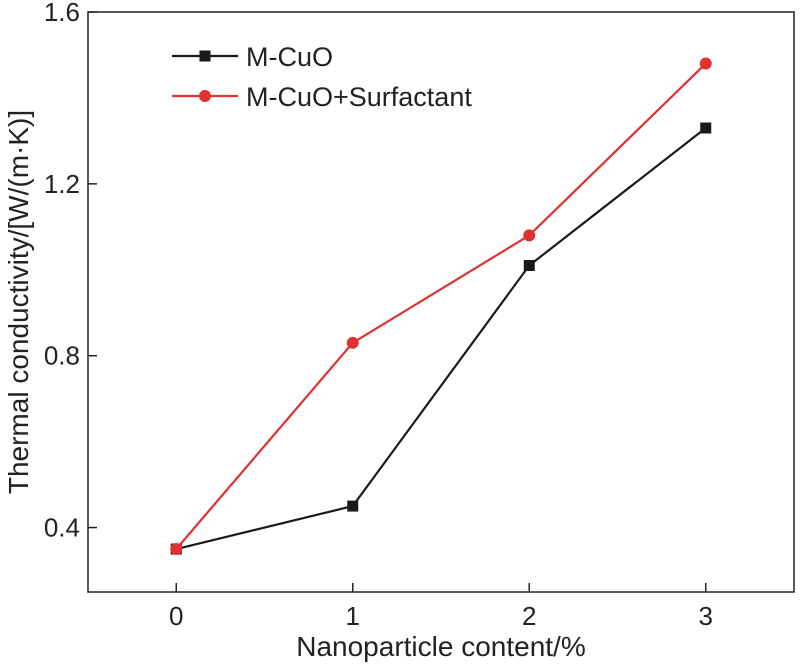 This screenshot has height=666, width=800. I want to click on y-tick-label: 1.2, so click(62, 184).